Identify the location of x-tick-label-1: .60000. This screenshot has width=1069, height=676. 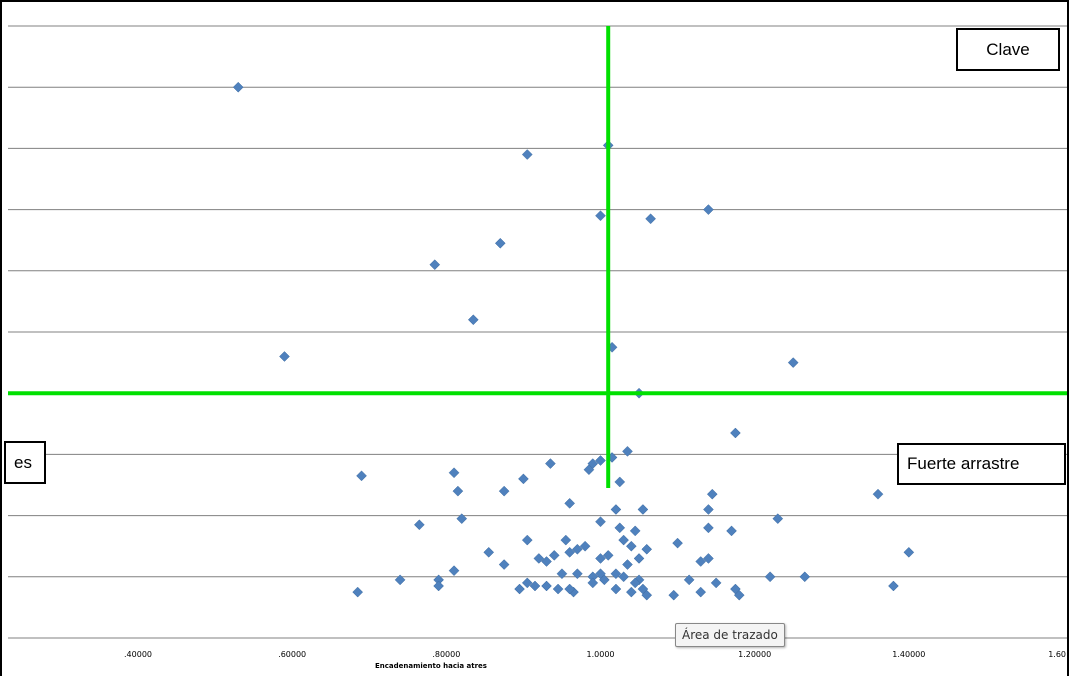
(292, 654).